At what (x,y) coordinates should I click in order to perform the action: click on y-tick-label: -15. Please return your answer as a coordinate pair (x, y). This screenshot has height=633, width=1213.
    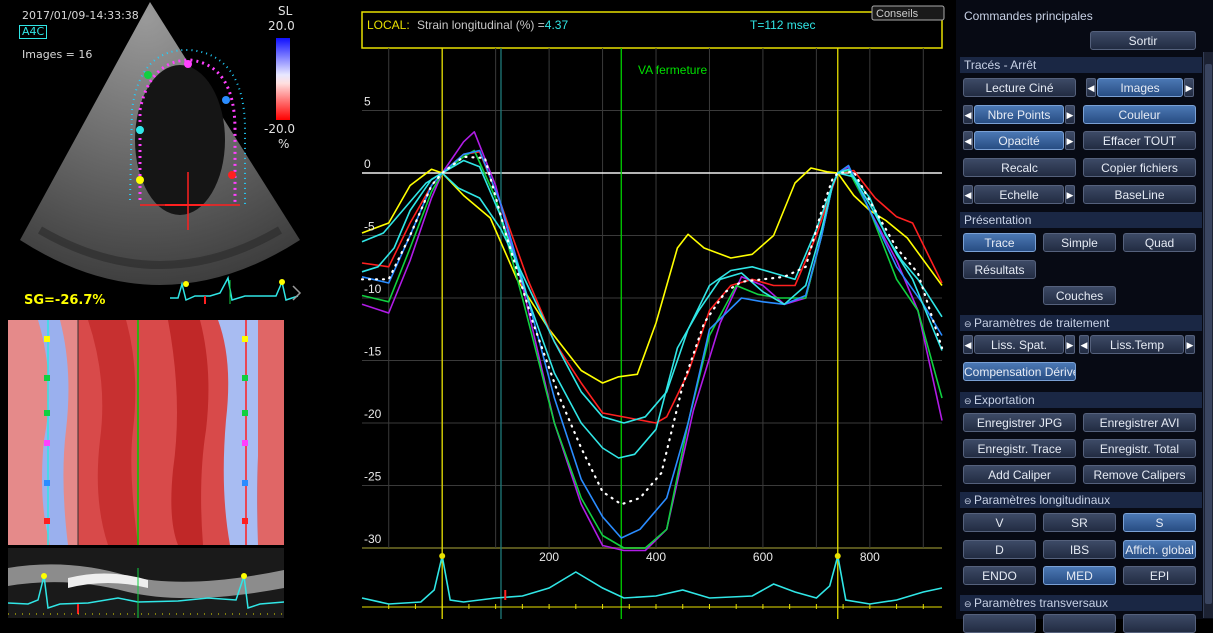
    Looking at the image, I should click on (373, 352).